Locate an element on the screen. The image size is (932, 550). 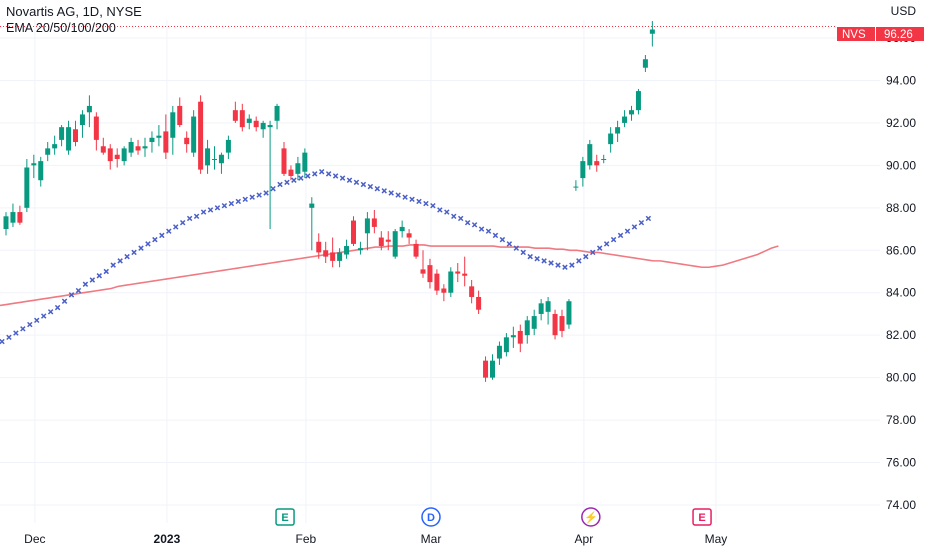
time-axis: Dec 2023 Feb Mar Apr May is located at coordinates (375, 539).